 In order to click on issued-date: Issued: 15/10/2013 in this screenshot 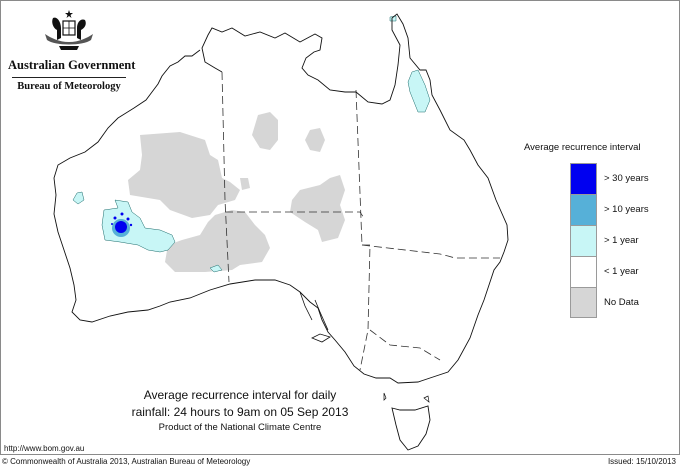, I will do `click(641, 461)`.